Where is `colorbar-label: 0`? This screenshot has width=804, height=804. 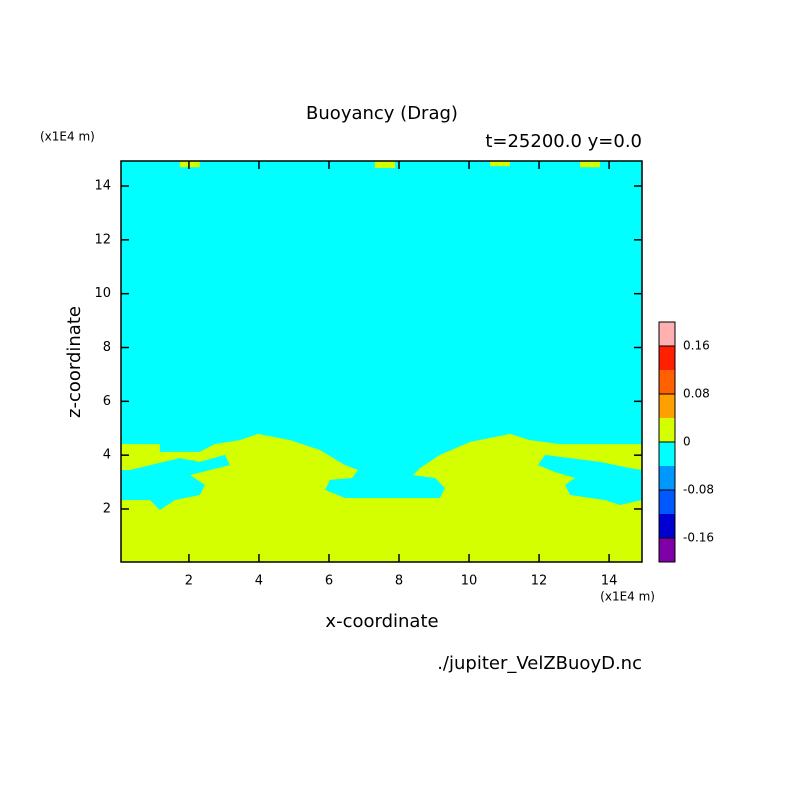 colorbar-label: 0 is located at coordinates (687, 442).